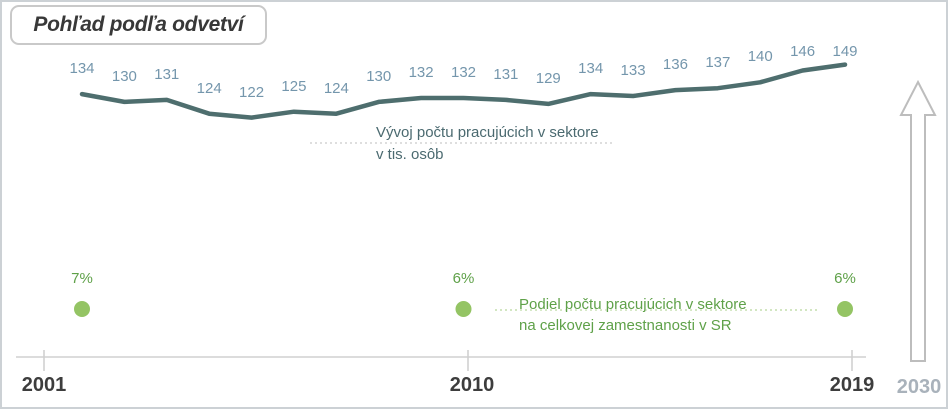  I want to click on share-annotation-line1: Podiel počtu pracujúcich v sektore, so click(633, 304).